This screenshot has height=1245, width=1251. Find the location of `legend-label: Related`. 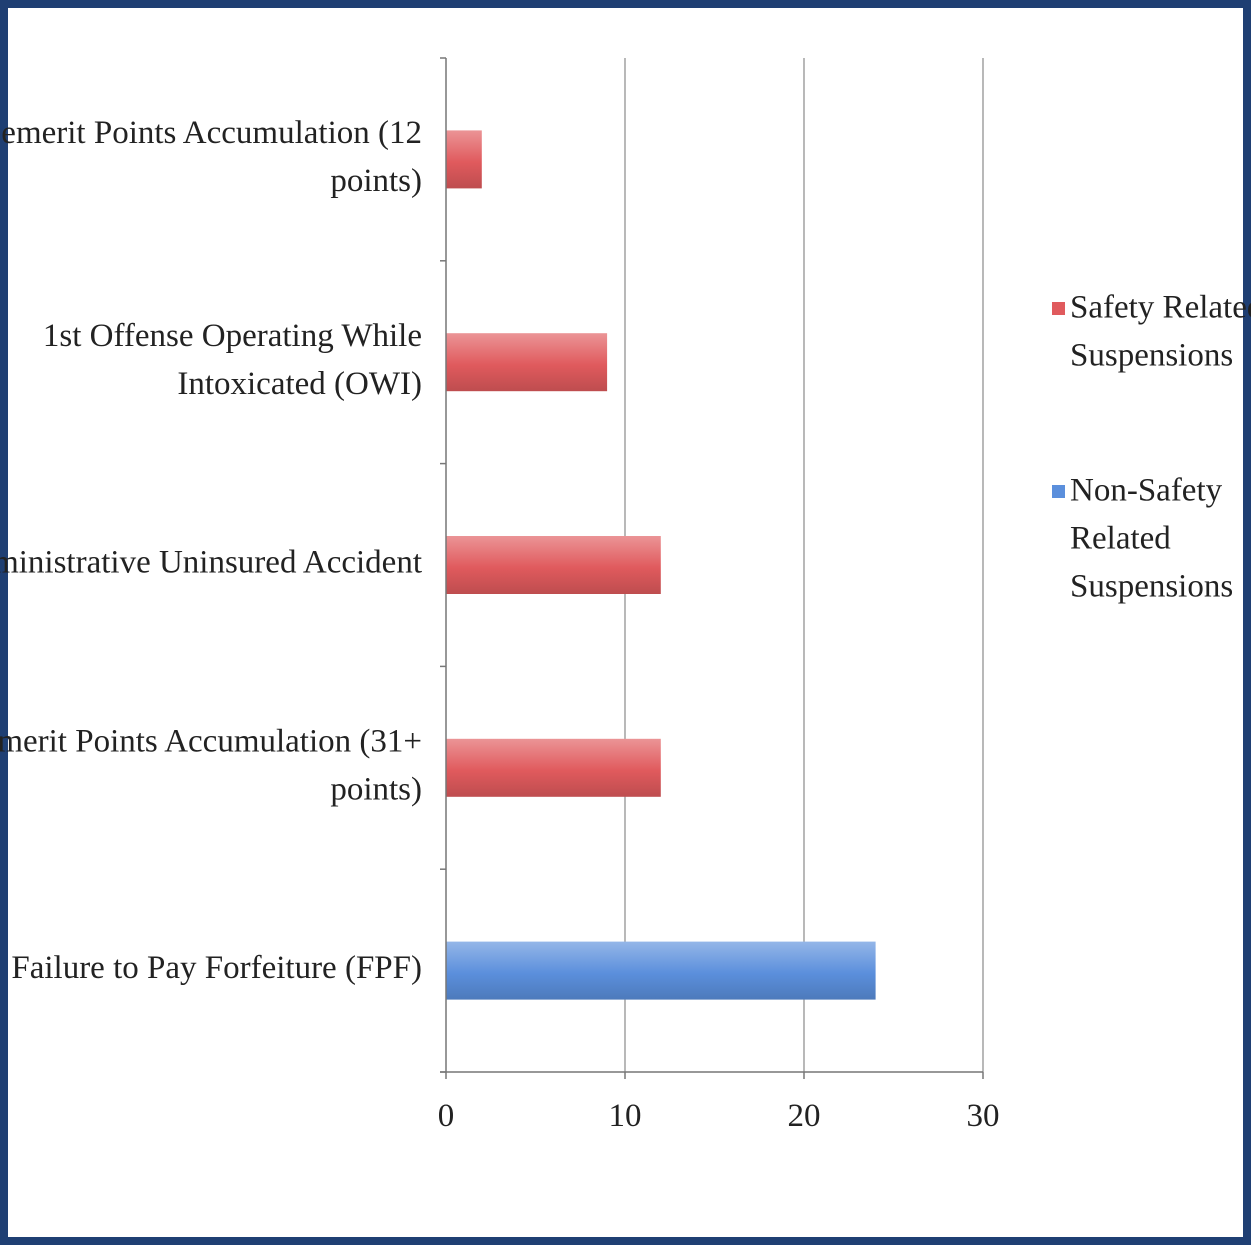

legend-label: Related is located at coordinates (1120, 539).